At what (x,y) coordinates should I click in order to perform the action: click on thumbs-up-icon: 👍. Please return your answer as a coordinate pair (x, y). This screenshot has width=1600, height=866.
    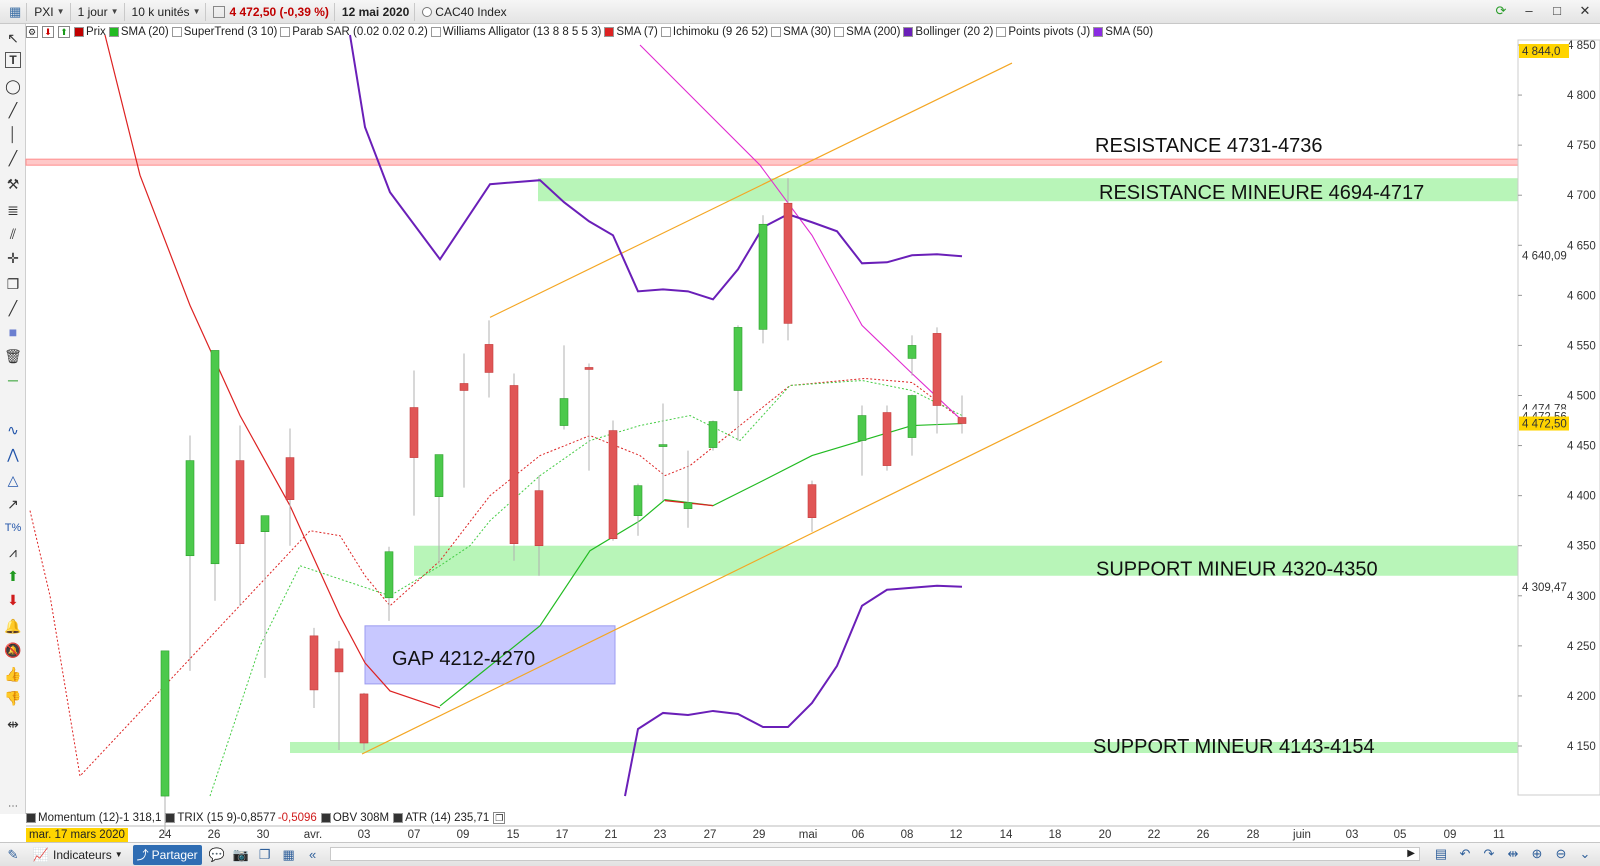
    Looking at the image, I should click on (13, 673).